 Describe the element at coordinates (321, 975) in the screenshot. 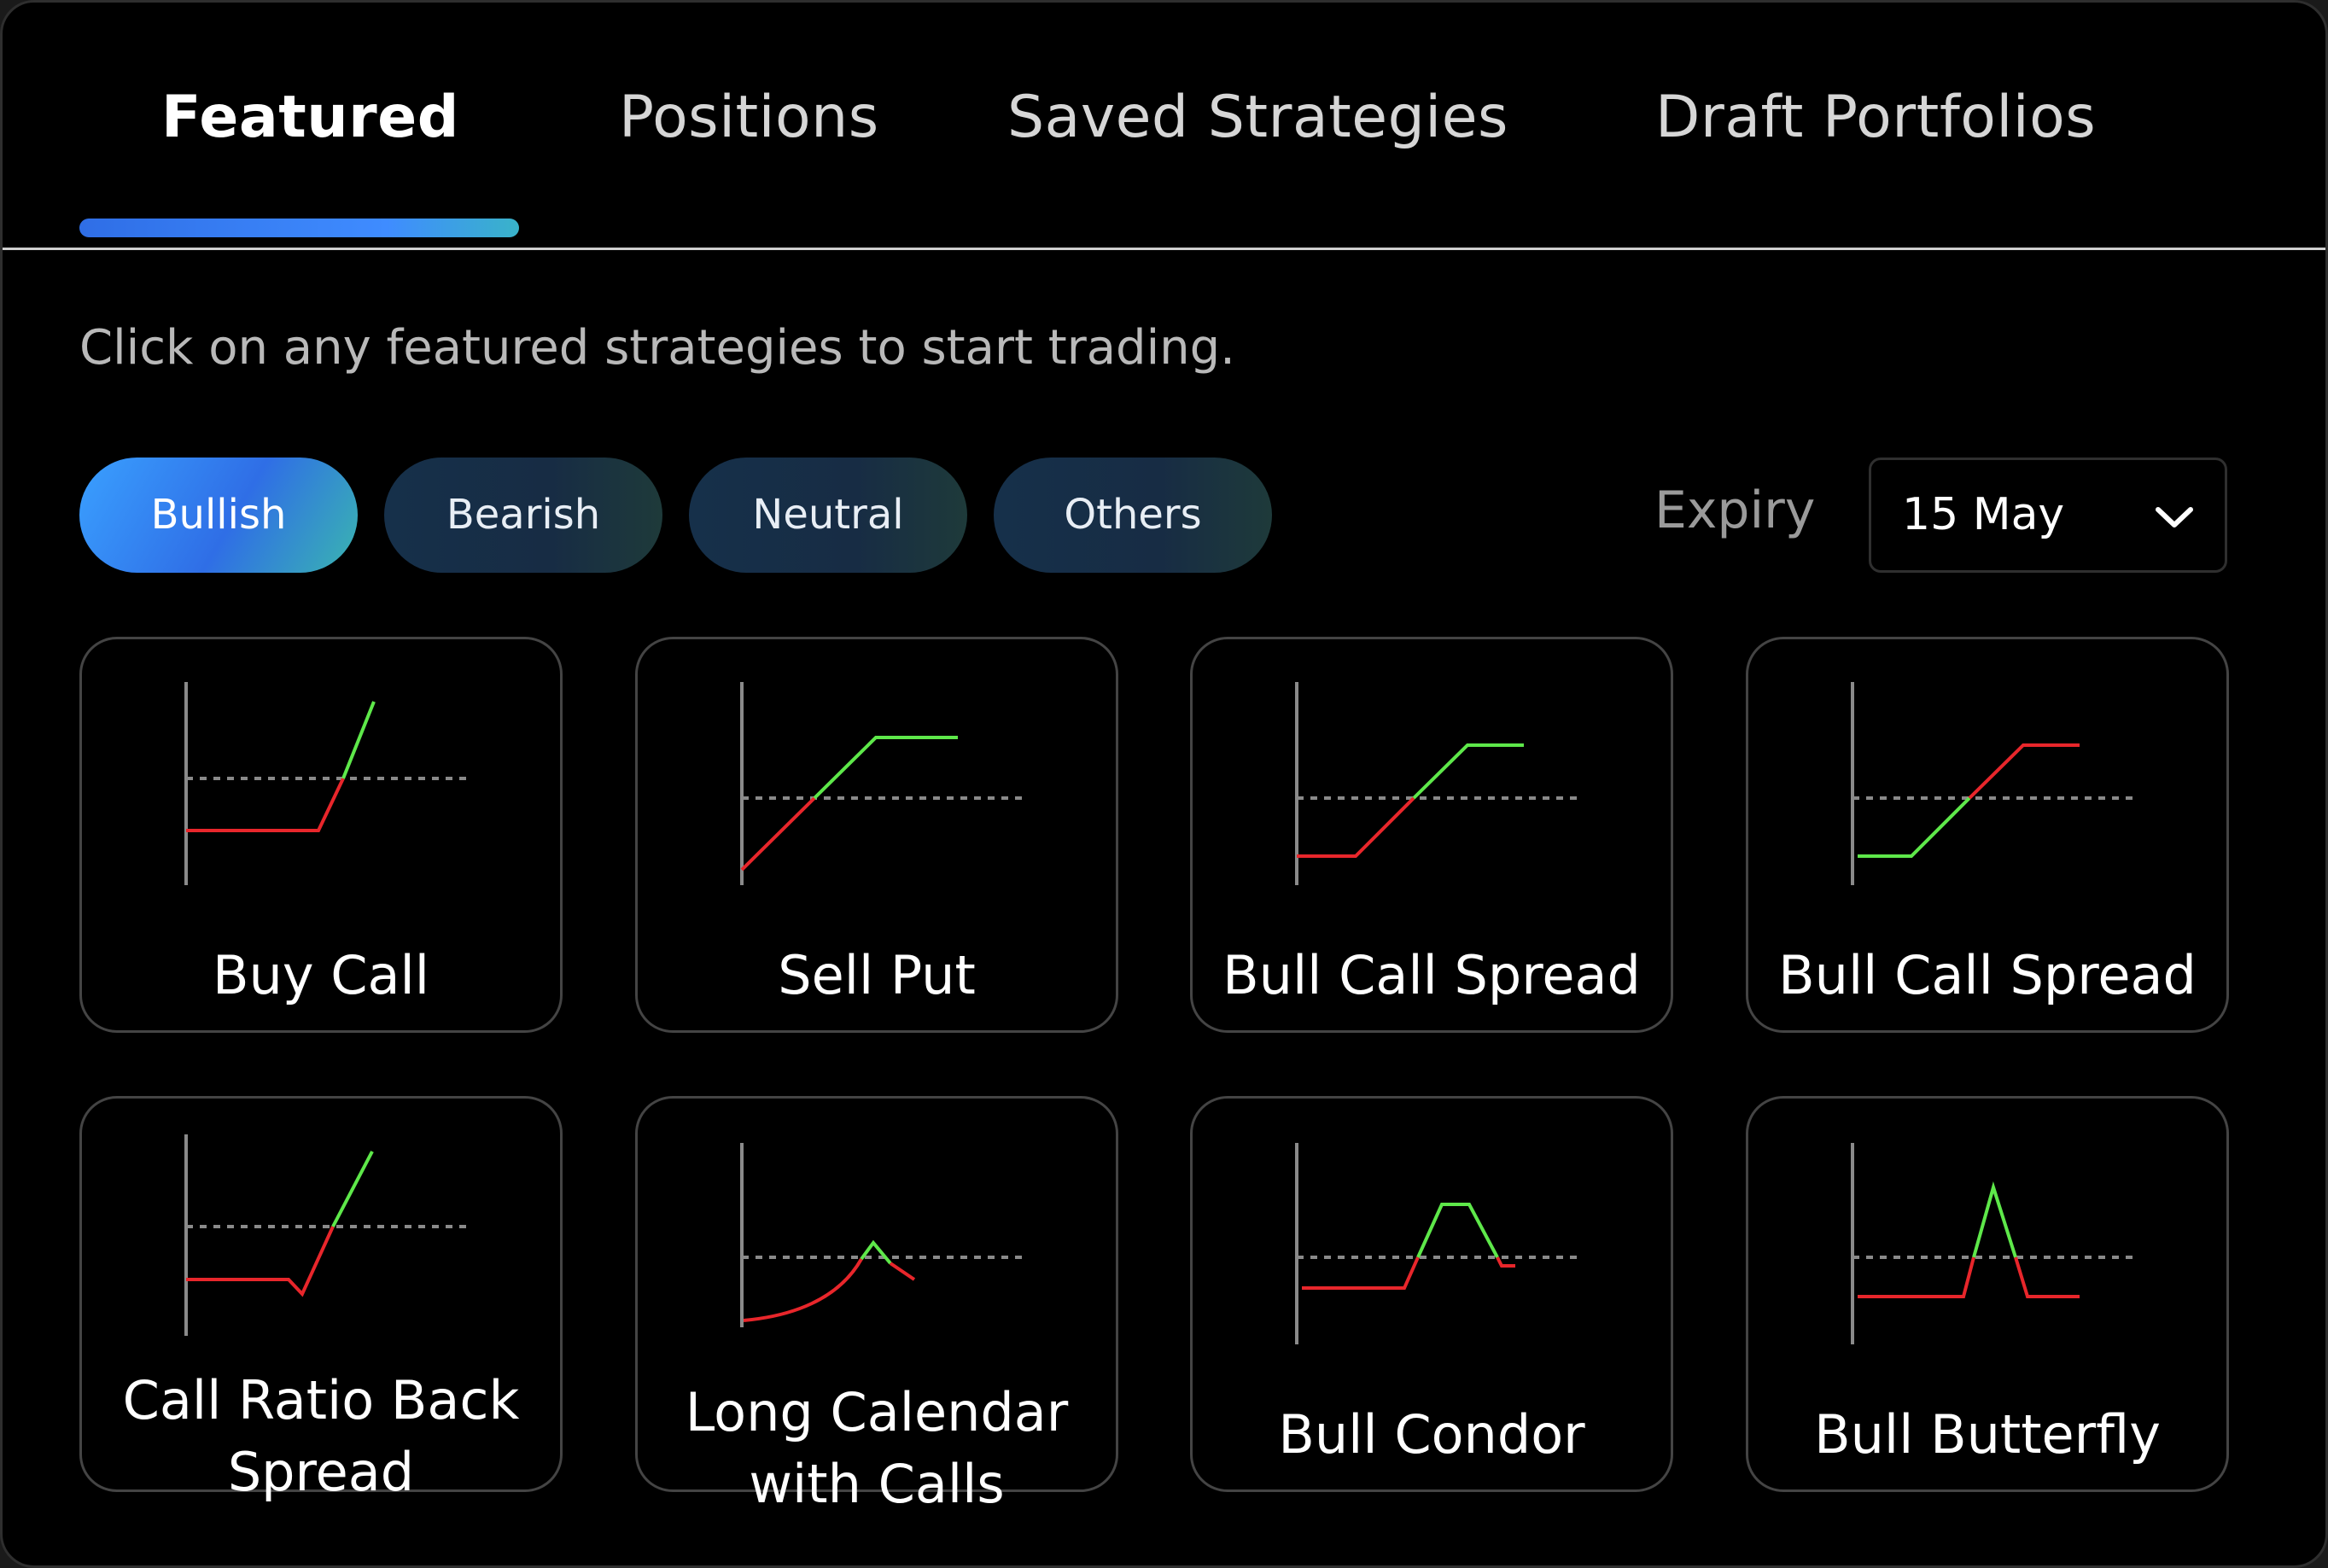

I see `strategy-card-title: Buy Call` at that location.